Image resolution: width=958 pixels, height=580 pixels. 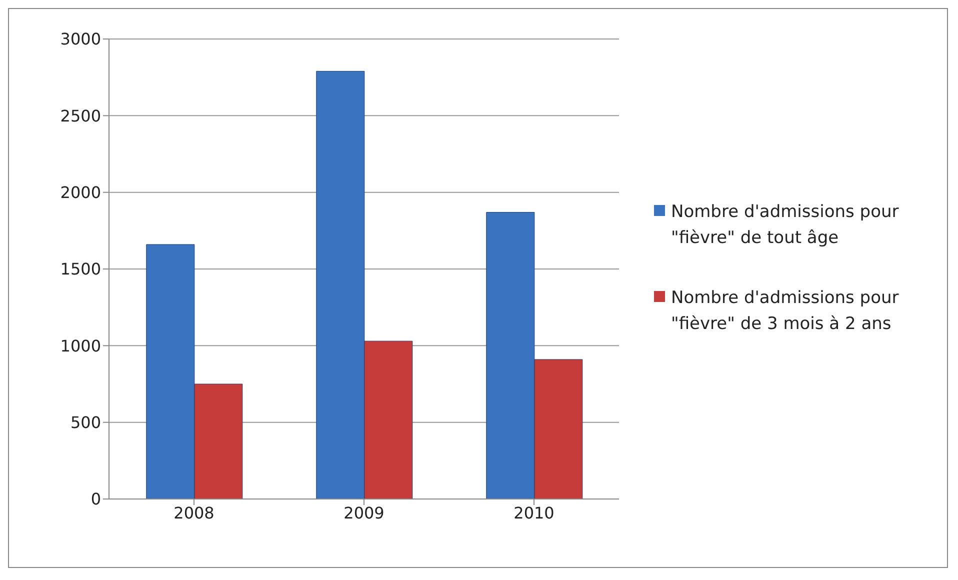 What do you see at coordinates (364, 512) in the screenshot?
I see `x-tick-label: 2009` at bounding box center [364, 512].